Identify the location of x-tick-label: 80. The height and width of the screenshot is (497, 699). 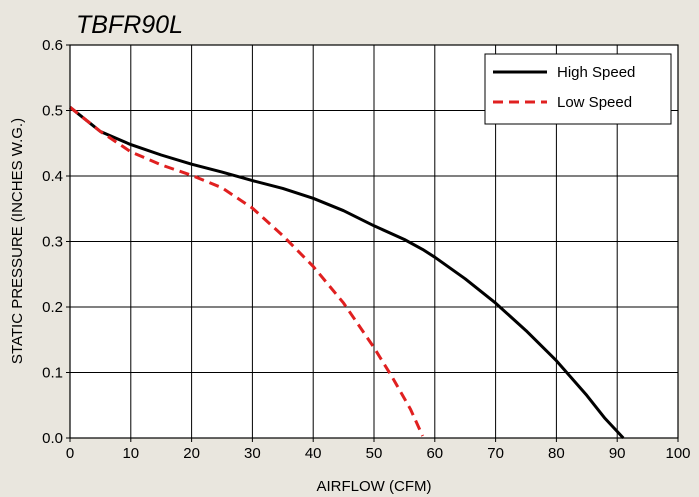
(556, 453).